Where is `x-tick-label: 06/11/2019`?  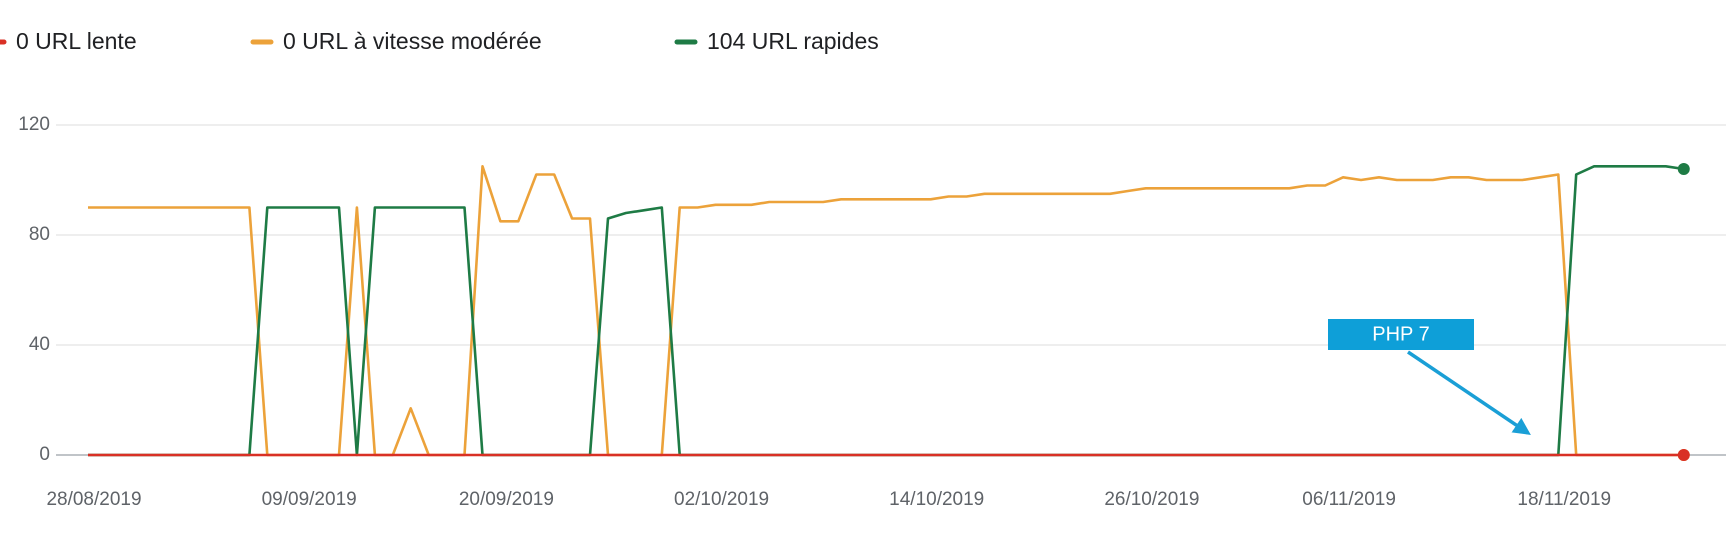
x-tick-label: 06/11/2019 is located at coordinates (1349, 499).